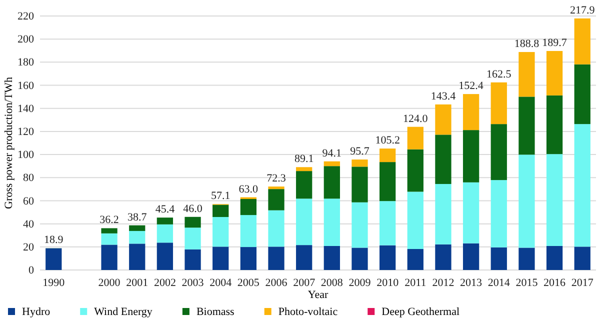  I want to click on y-tick-label: 140, so click(26, 108).